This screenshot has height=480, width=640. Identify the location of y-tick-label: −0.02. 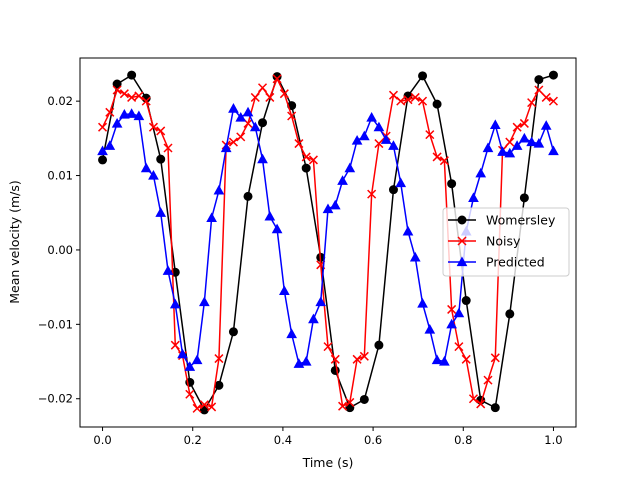
(55, 399).